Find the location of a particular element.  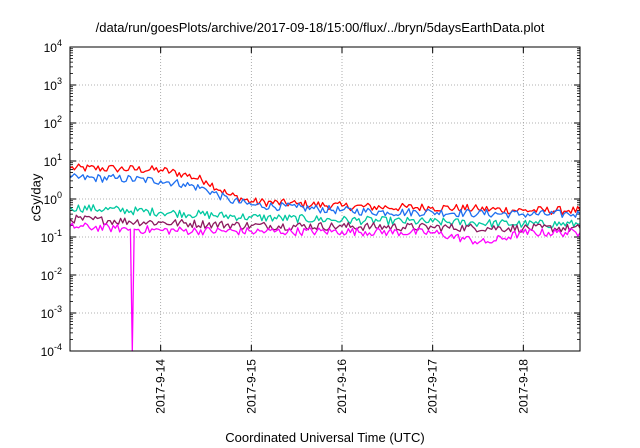

x-tick-label: 2017-9-15 is located at coordinates (251, 386).